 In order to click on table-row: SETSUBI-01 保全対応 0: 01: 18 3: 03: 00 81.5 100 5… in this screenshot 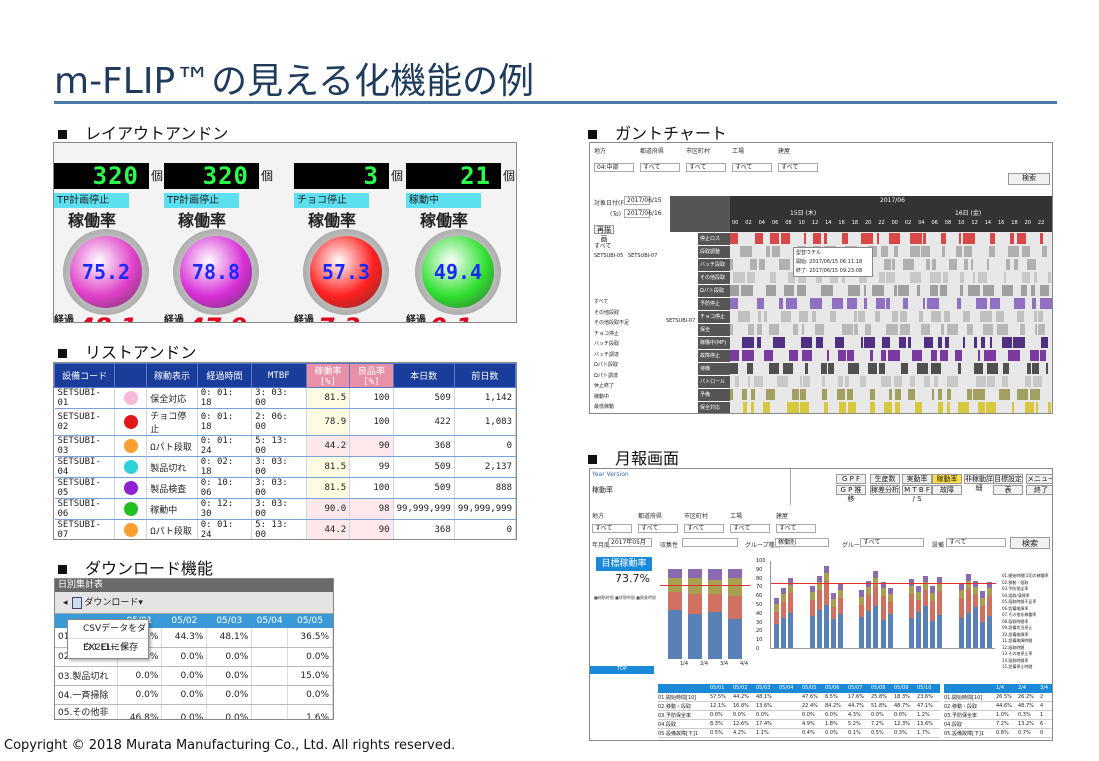, I will do `click(285, 398)`.